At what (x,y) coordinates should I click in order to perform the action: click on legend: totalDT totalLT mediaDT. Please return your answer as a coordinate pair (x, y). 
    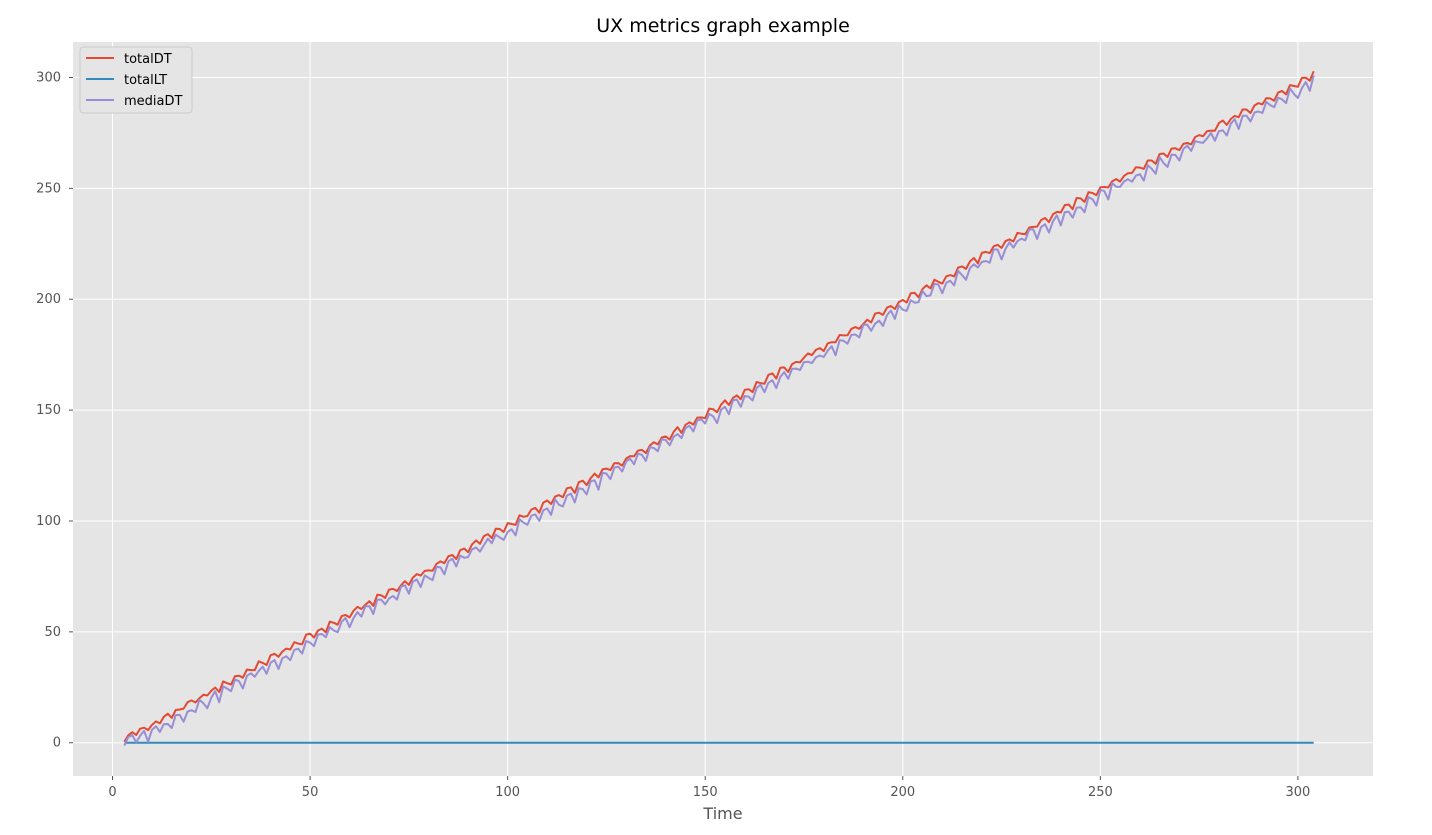
    Looking at the image, I should click on (136, 80).